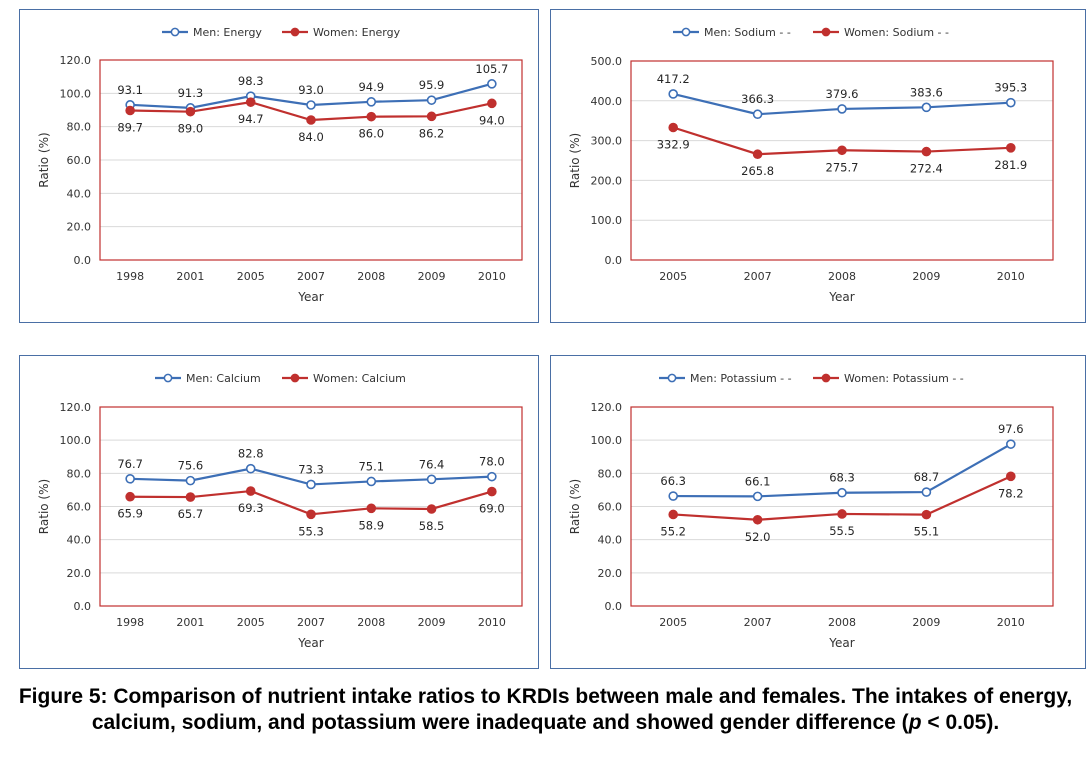 The height and width of the screenshot is (772, 1091). What do you see at coordinates (842, 506) in the screenshot?
I see `potassium-plot-area` at bounding box center [842, 506].